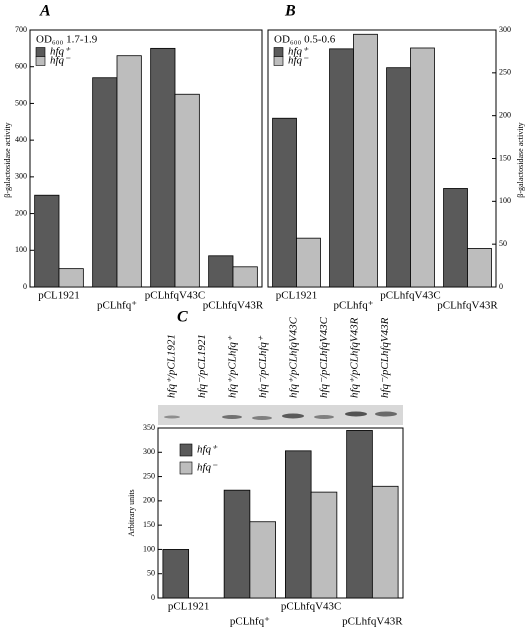 The width and height of the screenshot is (528, 633). I want to click on y-tick-label: 500, so click(21, 102).